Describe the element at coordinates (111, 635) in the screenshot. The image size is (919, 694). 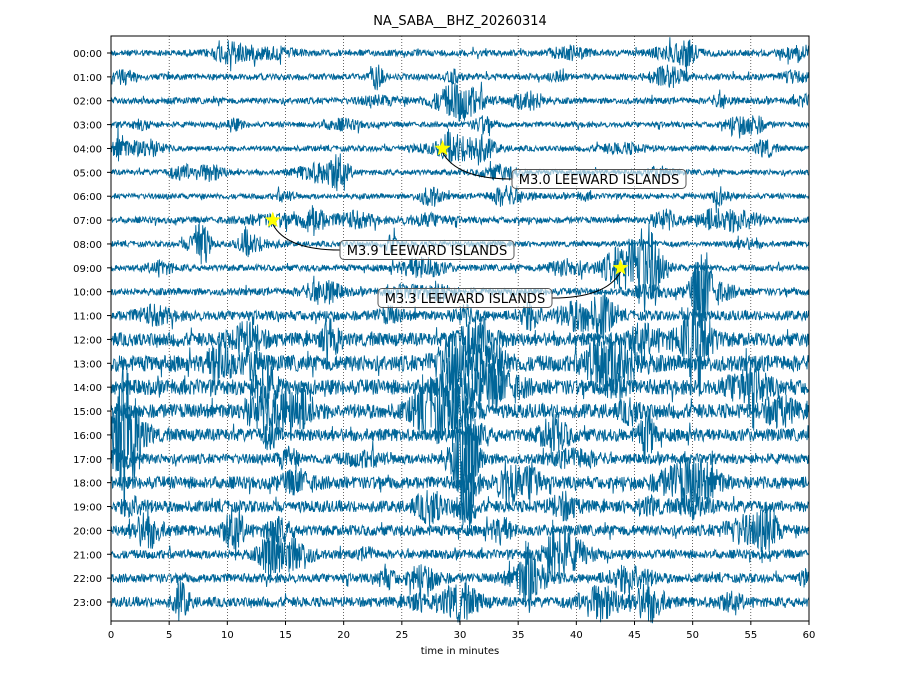
I see `x-tick-label: 0` at that location.